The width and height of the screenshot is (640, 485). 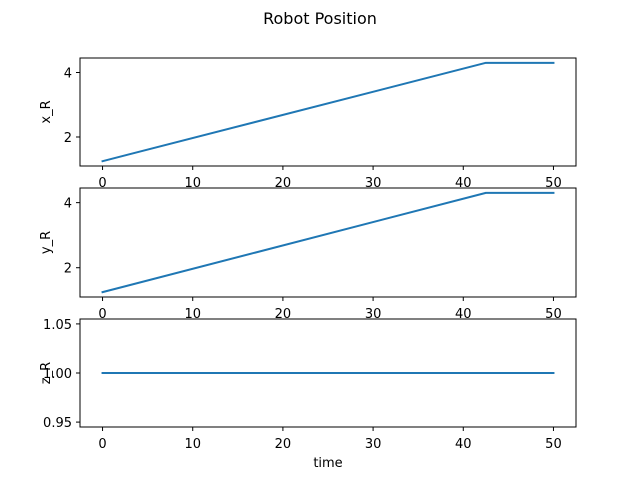 I want to click on y-tick-label: 1.05, so click(x=57, y=325).